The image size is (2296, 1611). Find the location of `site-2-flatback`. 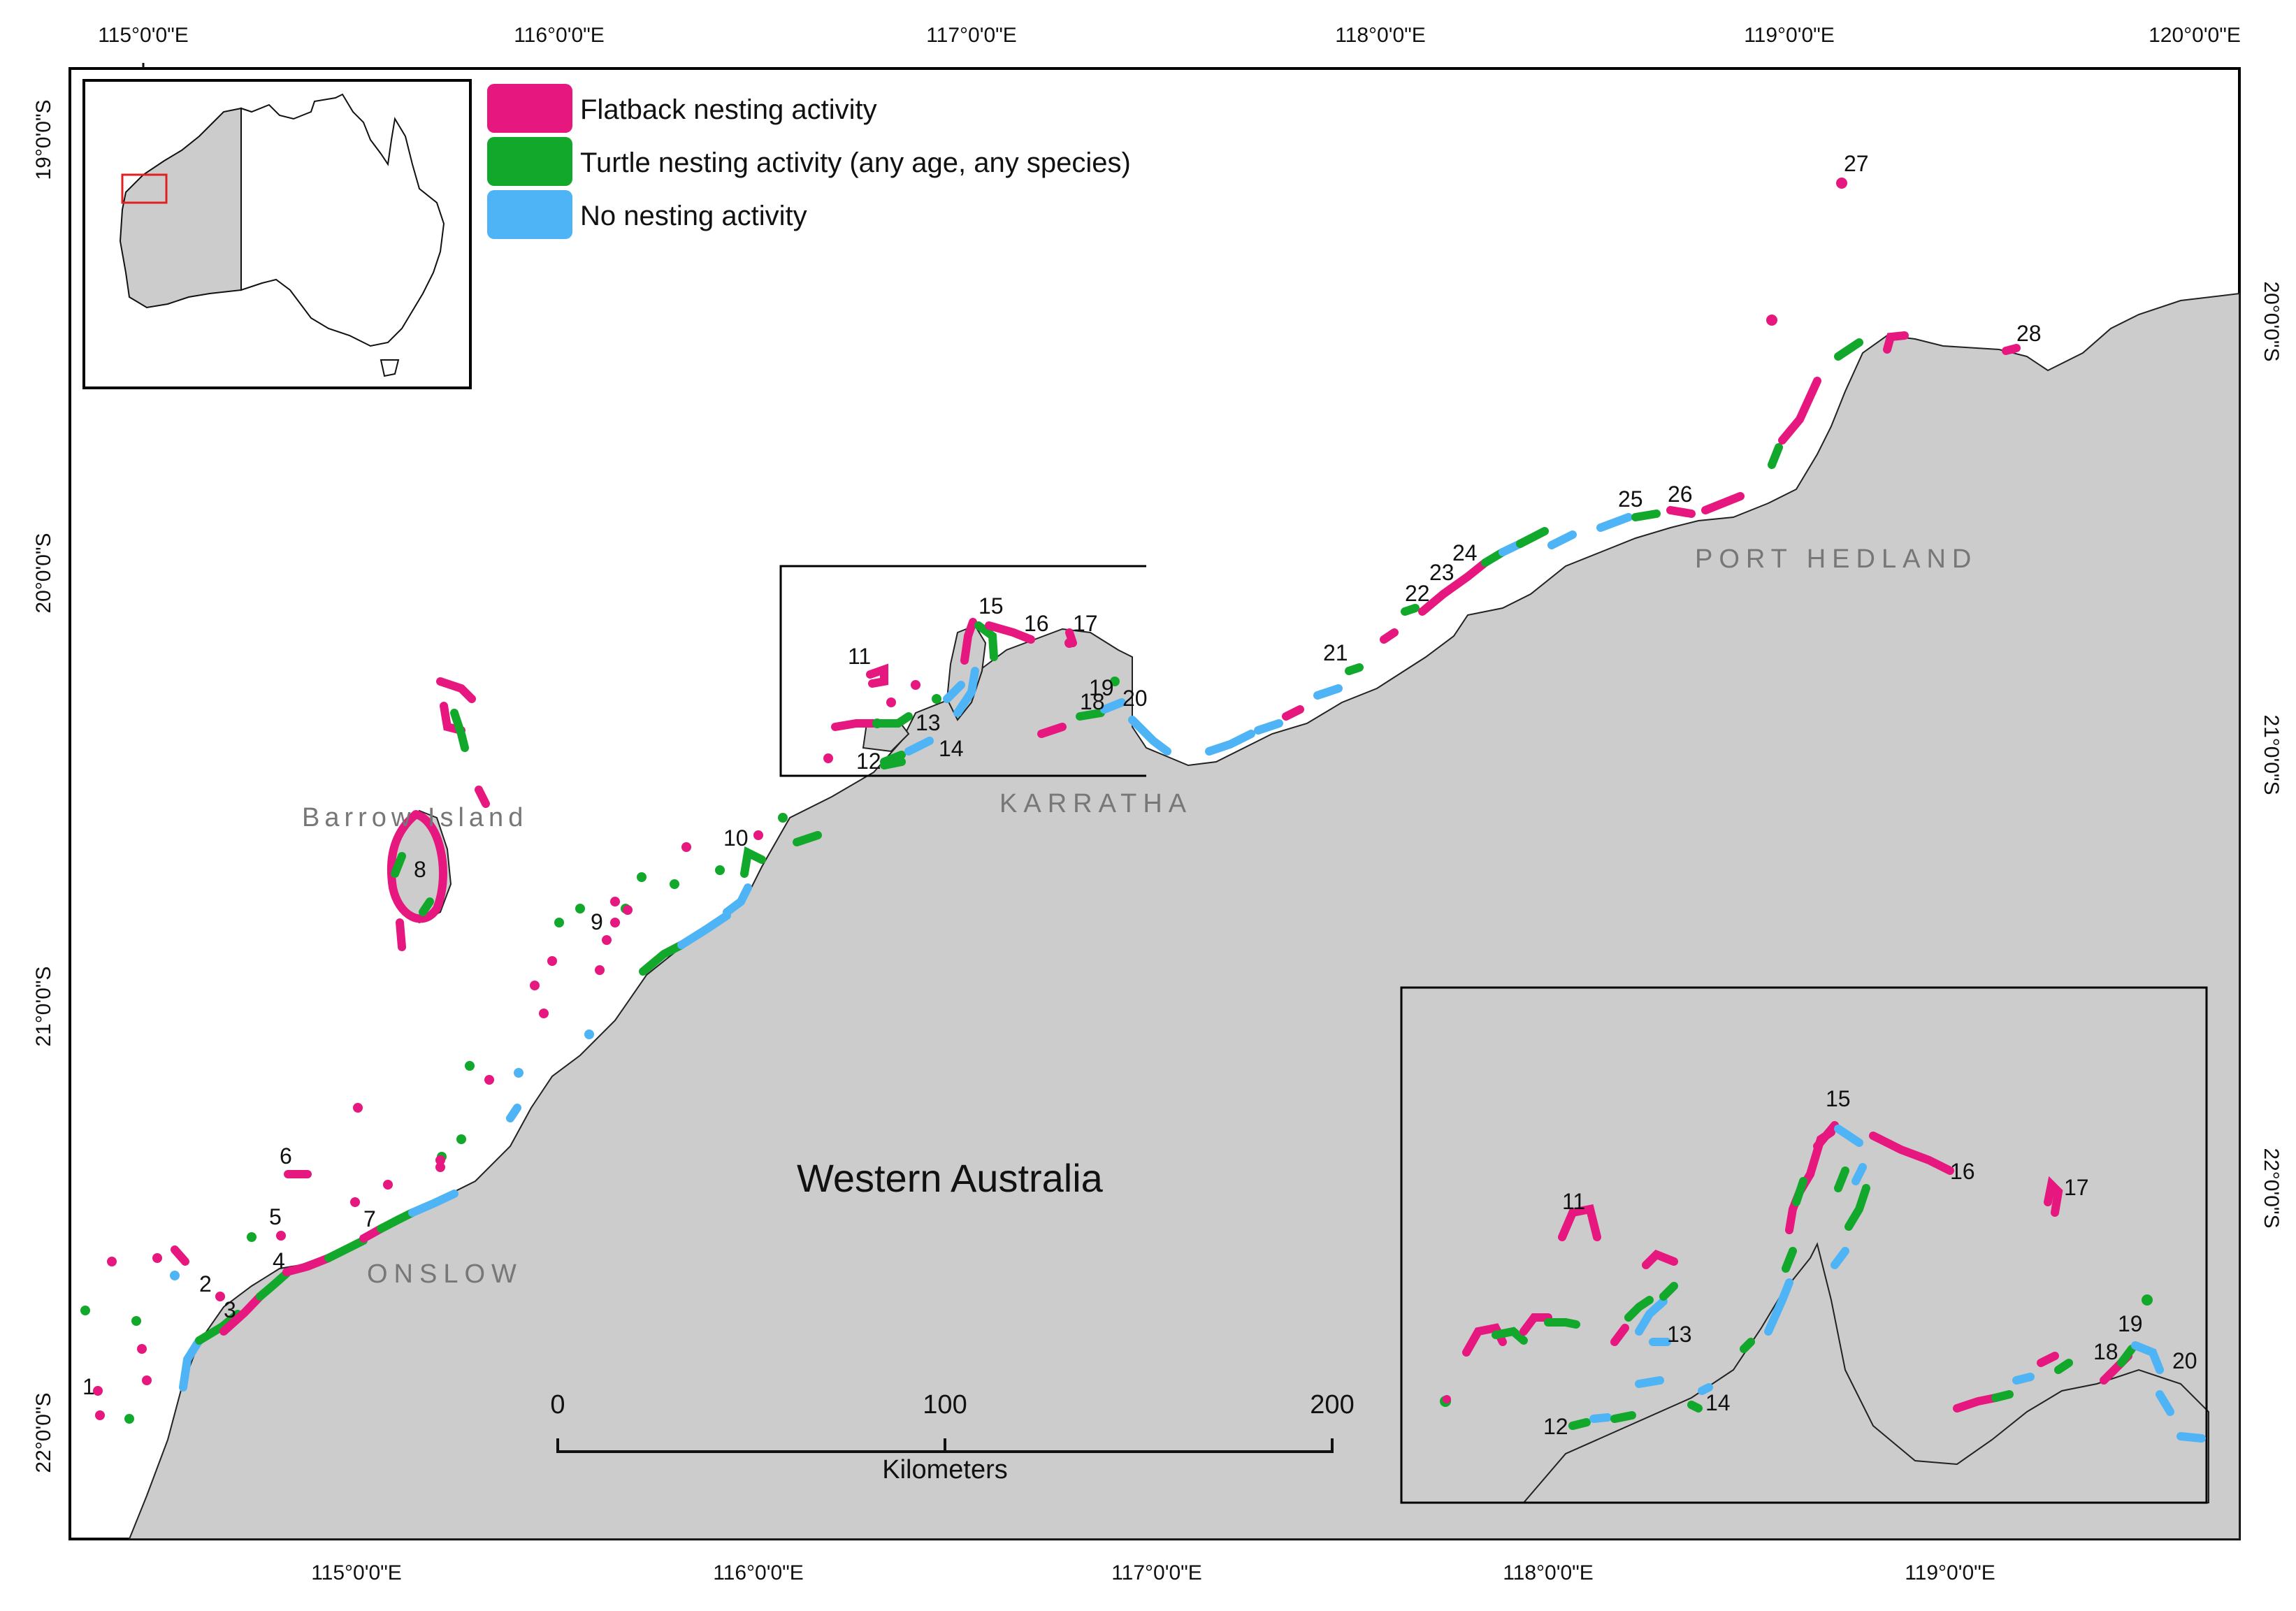

site-2-flatback is located at coordinates (180, 1255).